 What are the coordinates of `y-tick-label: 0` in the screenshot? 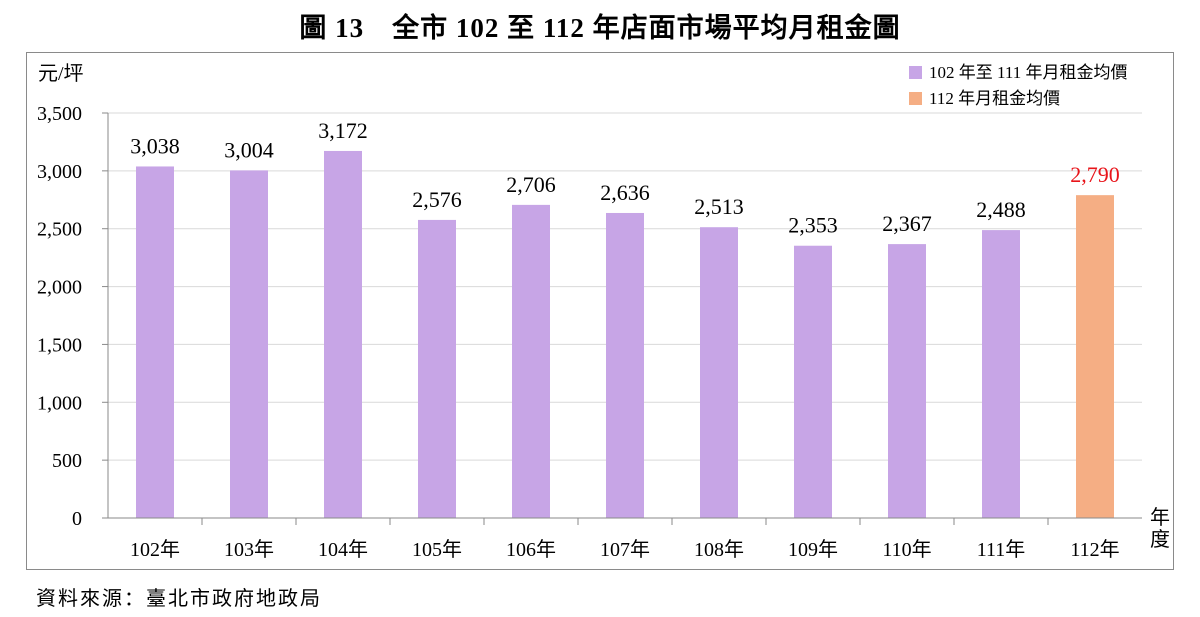 It's located at (77, 519).